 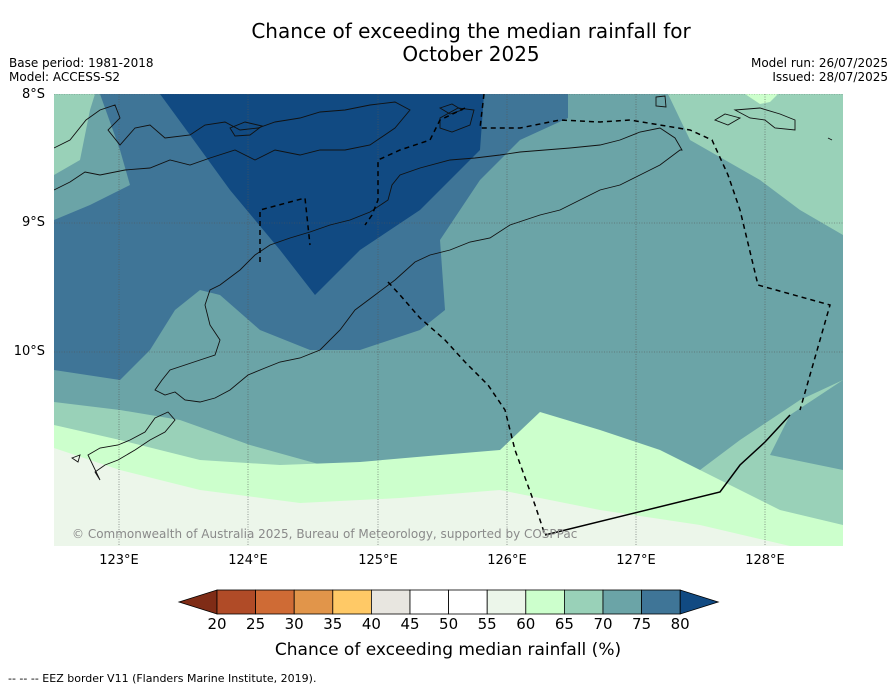 I want to click on colorbar-tick-label: 70, so click(x=603, y=624).